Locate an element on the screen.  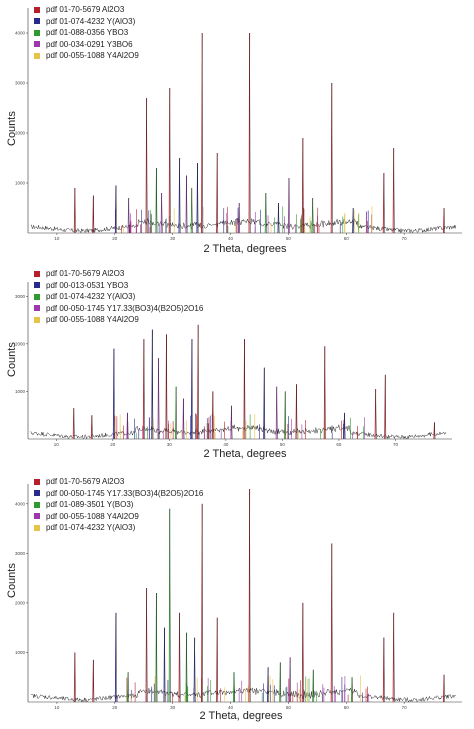
baseline-trace is located at coordinates (243, 695).